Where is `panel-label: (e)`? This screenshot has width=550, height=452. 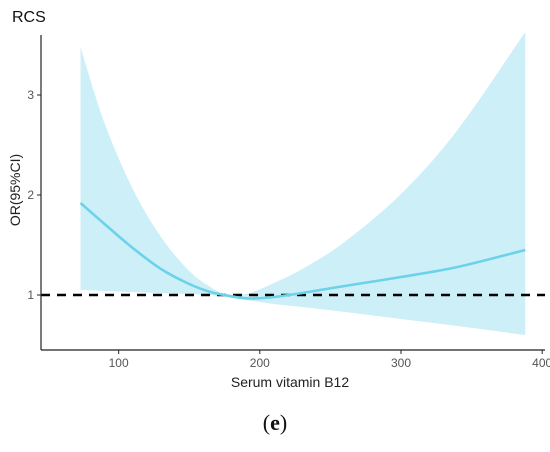 panel-label: (e) is located at coordinates (275, 423).